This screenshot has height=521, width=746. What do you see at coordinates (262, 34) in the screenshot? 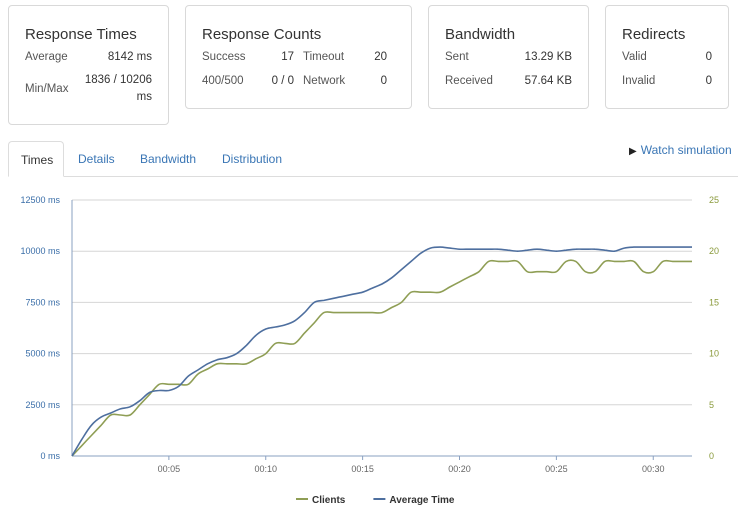
I see `response-counts-title: Response Counts` at bounding box center [262, 34].